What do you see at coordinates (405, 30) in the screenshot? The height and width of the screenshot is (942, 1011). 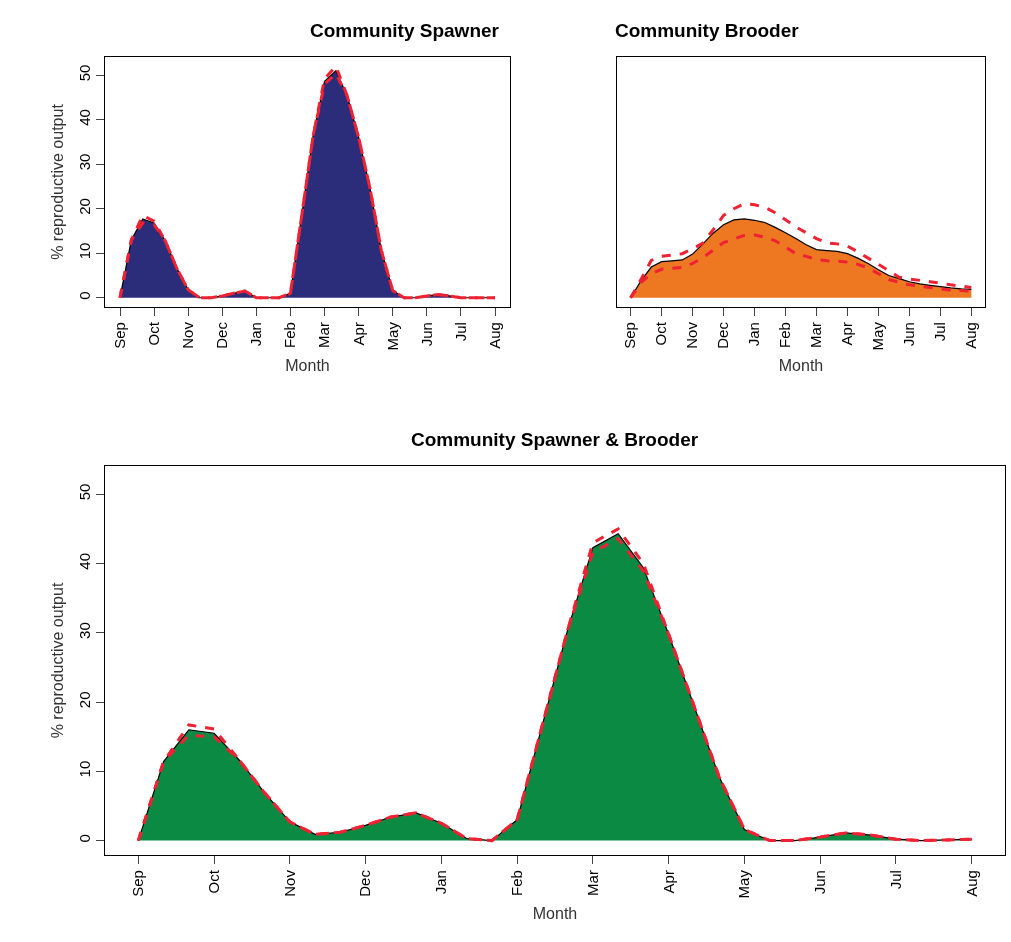 I see `chart-title: Community Spawner` at bounding box center [405, 30].